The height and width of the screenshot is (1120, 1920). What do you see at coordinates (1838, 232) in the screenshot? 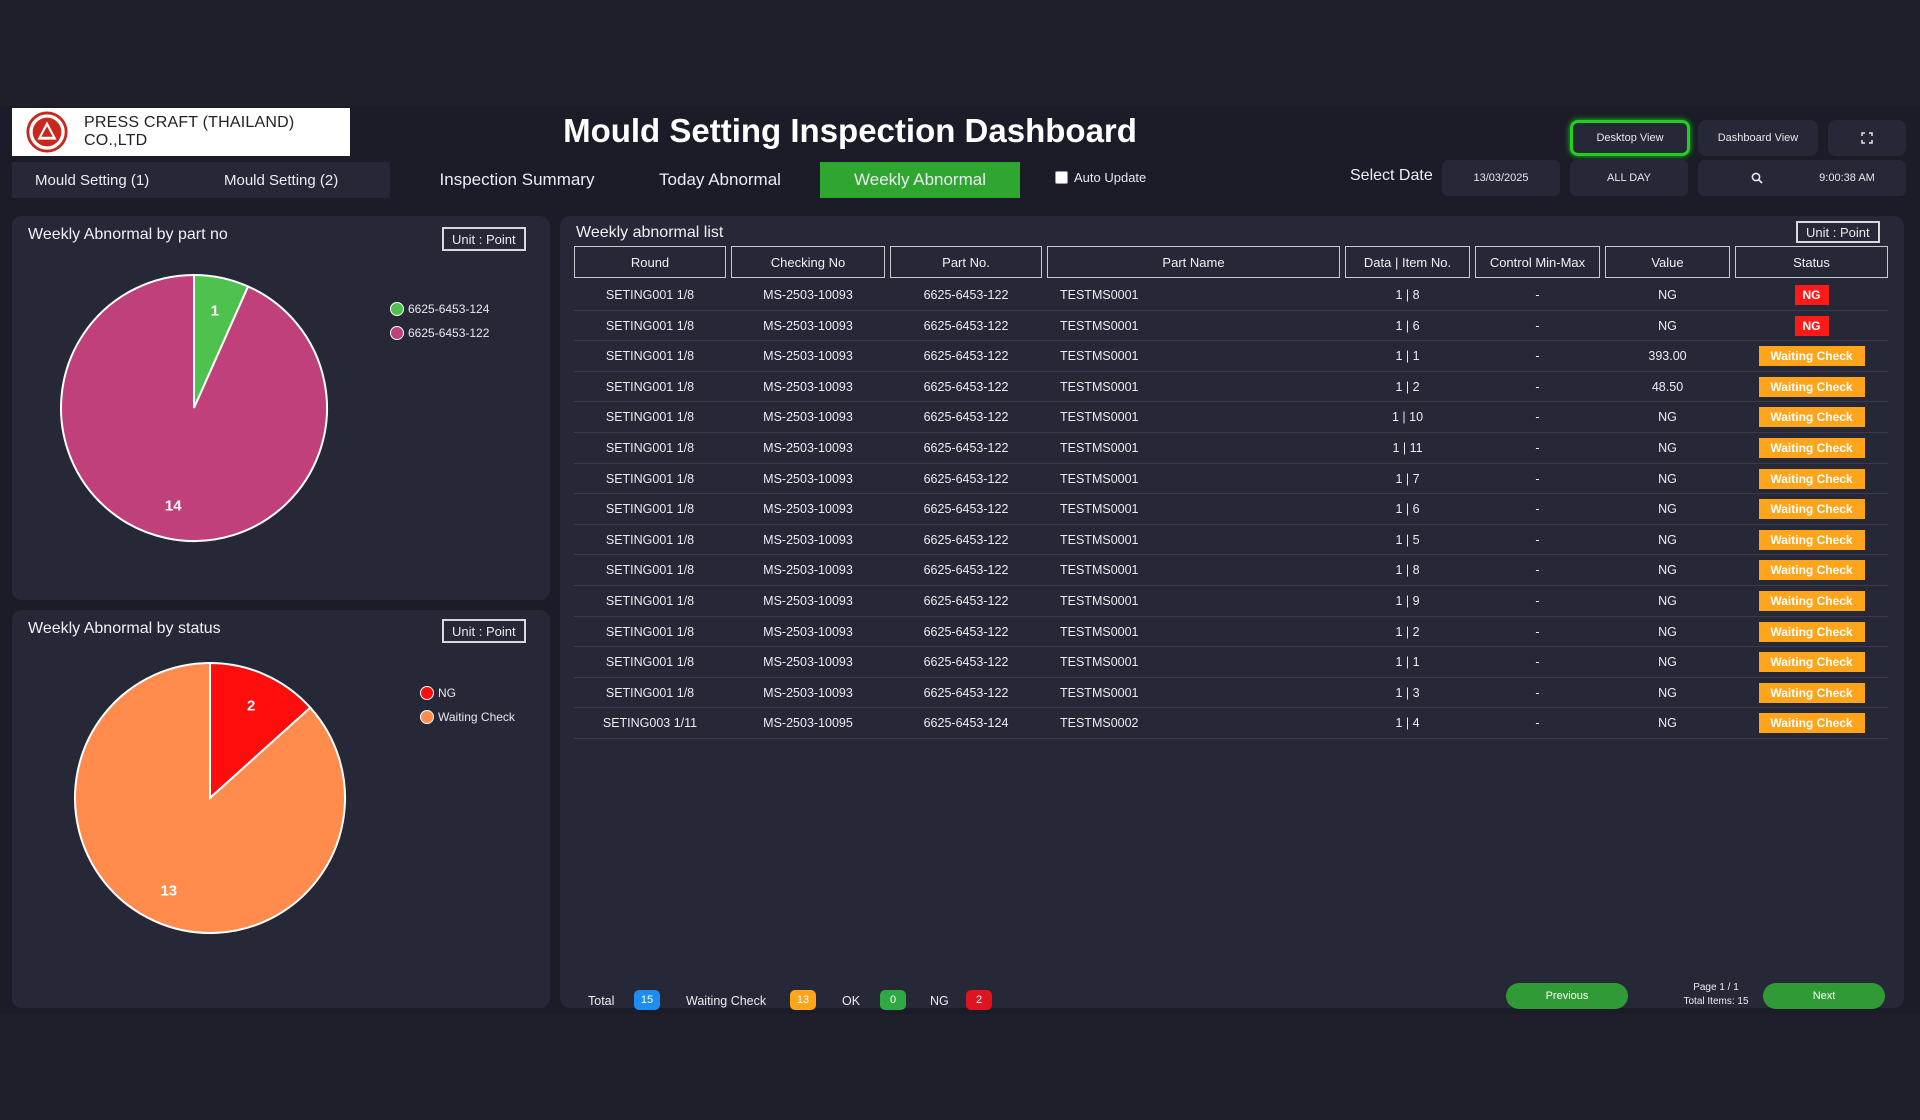
I see `list-unit-label: Unit : Point` at bounding box center [1838, 232].